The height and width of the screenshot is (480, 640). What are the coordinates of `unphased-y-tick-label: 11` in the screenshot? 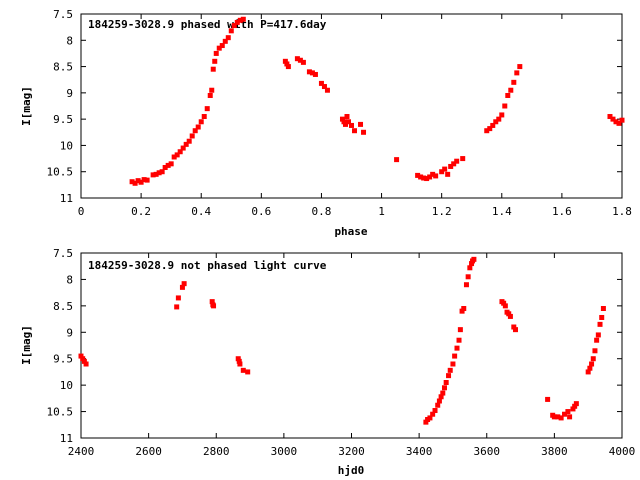 It's located at (66, 438).